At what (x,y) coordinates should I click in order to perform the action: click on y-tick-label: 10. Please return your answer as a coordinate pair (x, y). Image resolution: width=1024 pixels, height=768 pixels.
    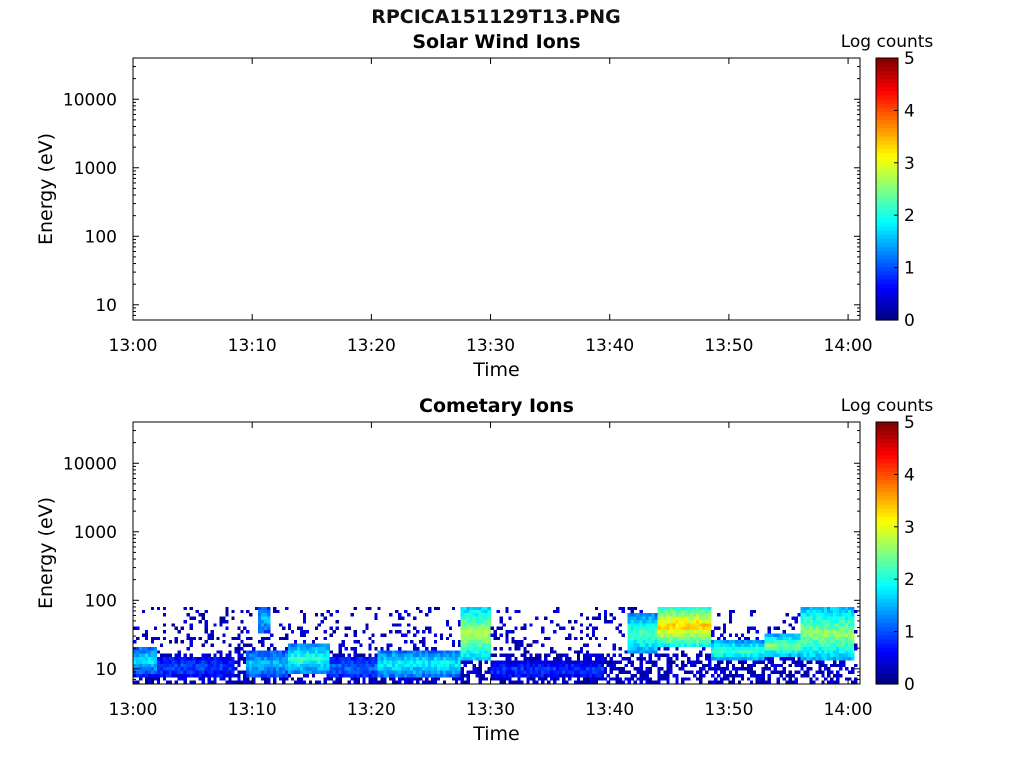
    Looking at the image, I should click on (106, 306).